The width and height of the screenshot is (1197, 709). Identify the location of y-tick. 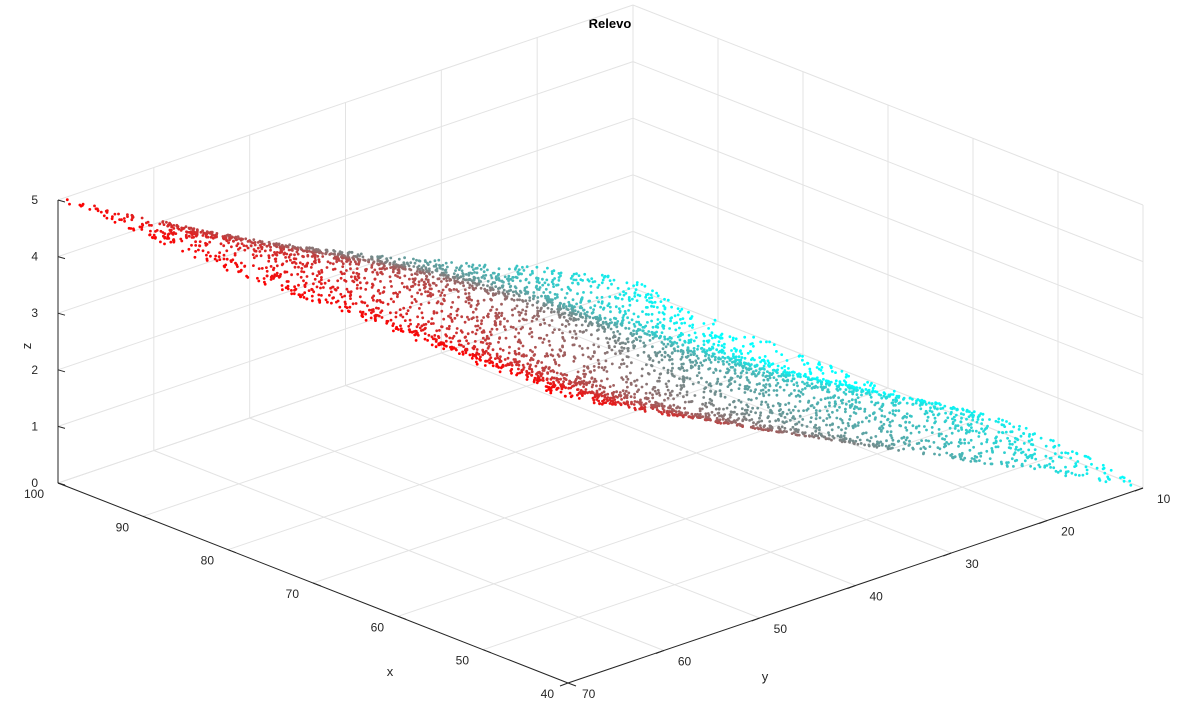
(947, 554).